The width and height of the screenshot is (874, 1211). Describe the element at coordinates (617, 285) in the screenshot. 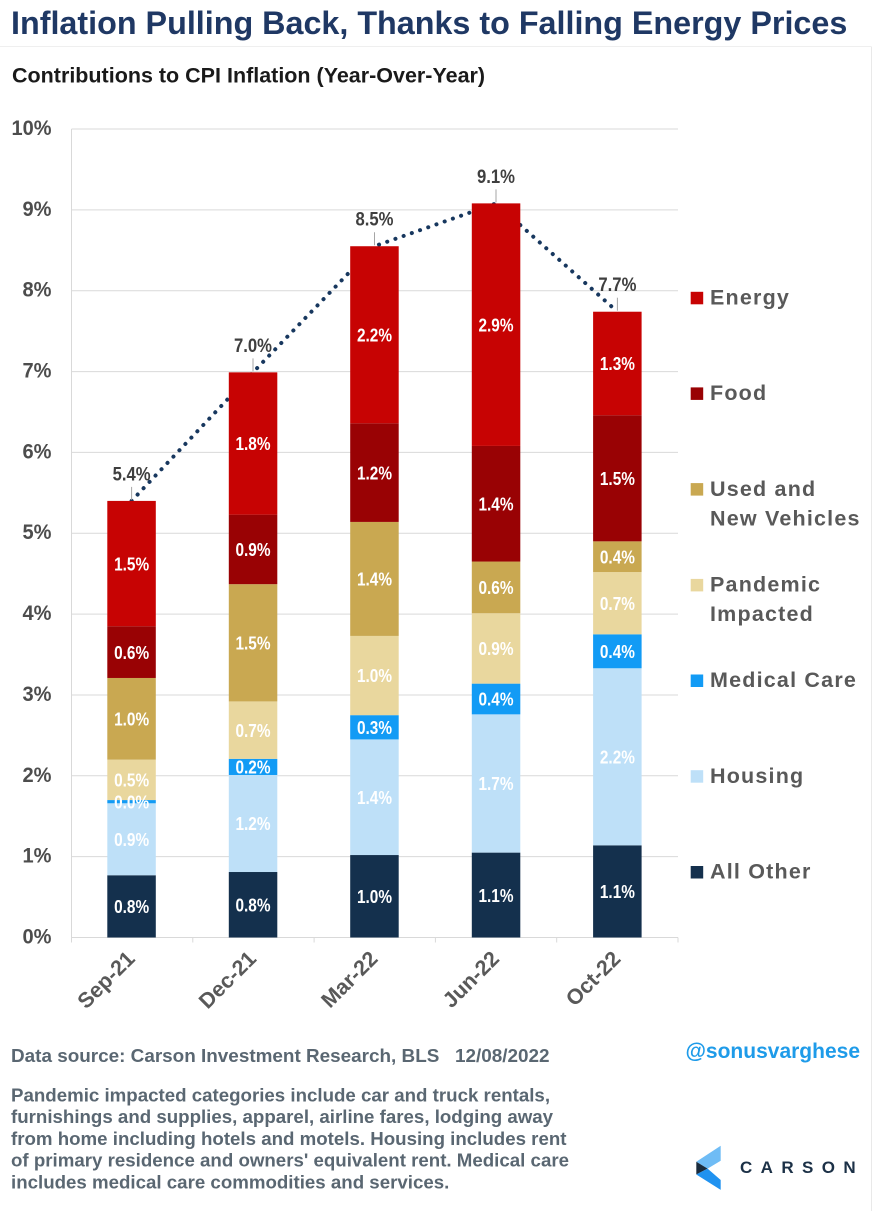

I see `svg-text: 7.7%` at that location.